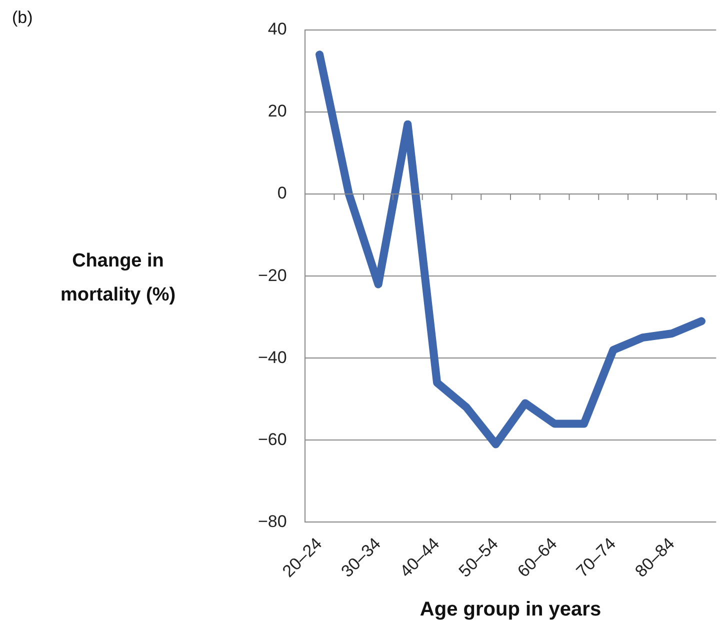 The image size is (728, 628). Describe the element at coordinates (277, 29) in the screenshot. I see `y-tick-label: 40` at that location.